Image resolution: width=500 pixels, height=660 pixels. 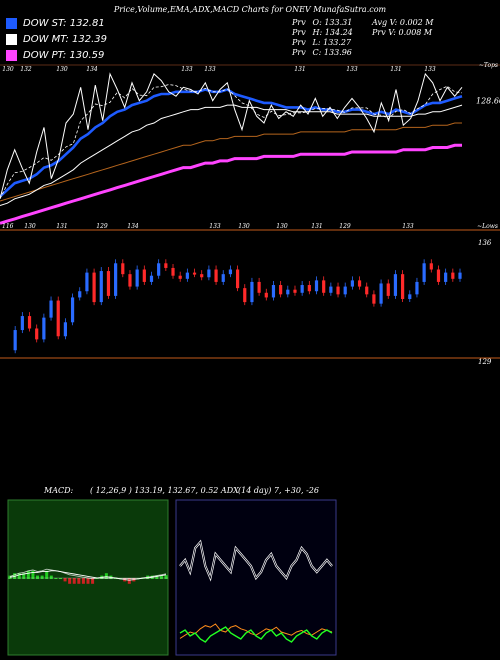 What do you see at coordinates (231, 184) in the screenshot?
I see `series-line-dow-pt` at bounding box center [231, 184].